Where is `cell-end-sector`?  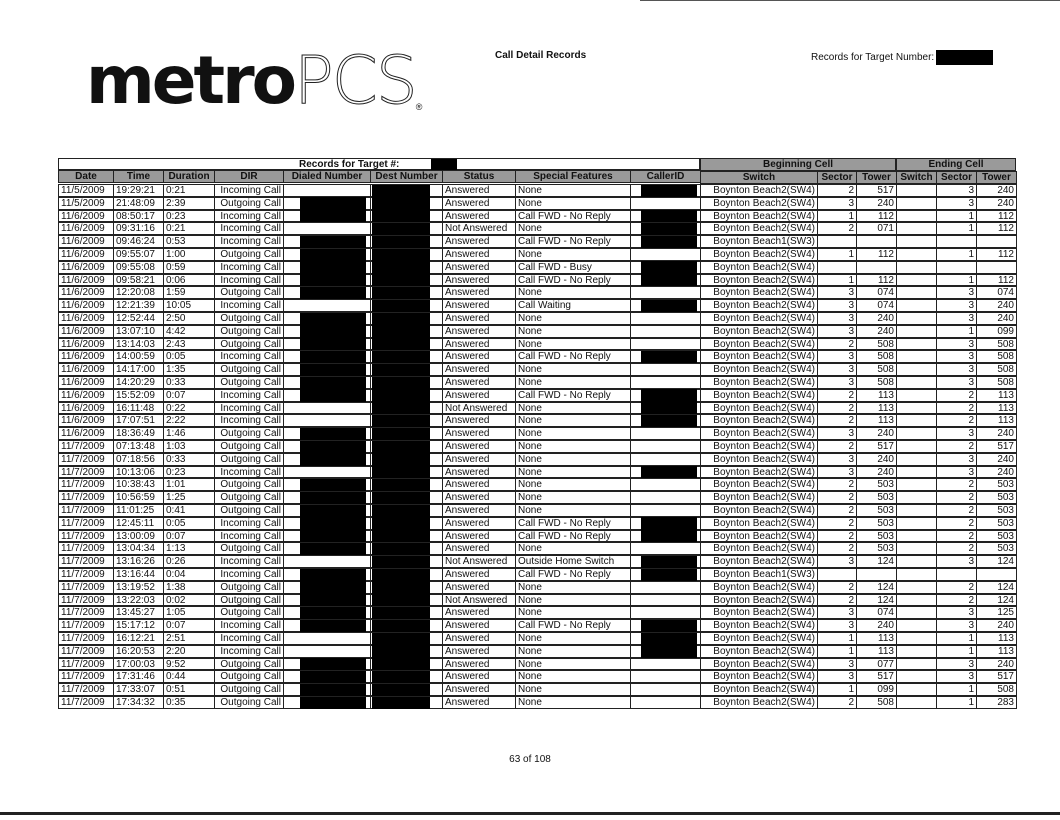 cell-end-sector is located at coordinates (956, 267).